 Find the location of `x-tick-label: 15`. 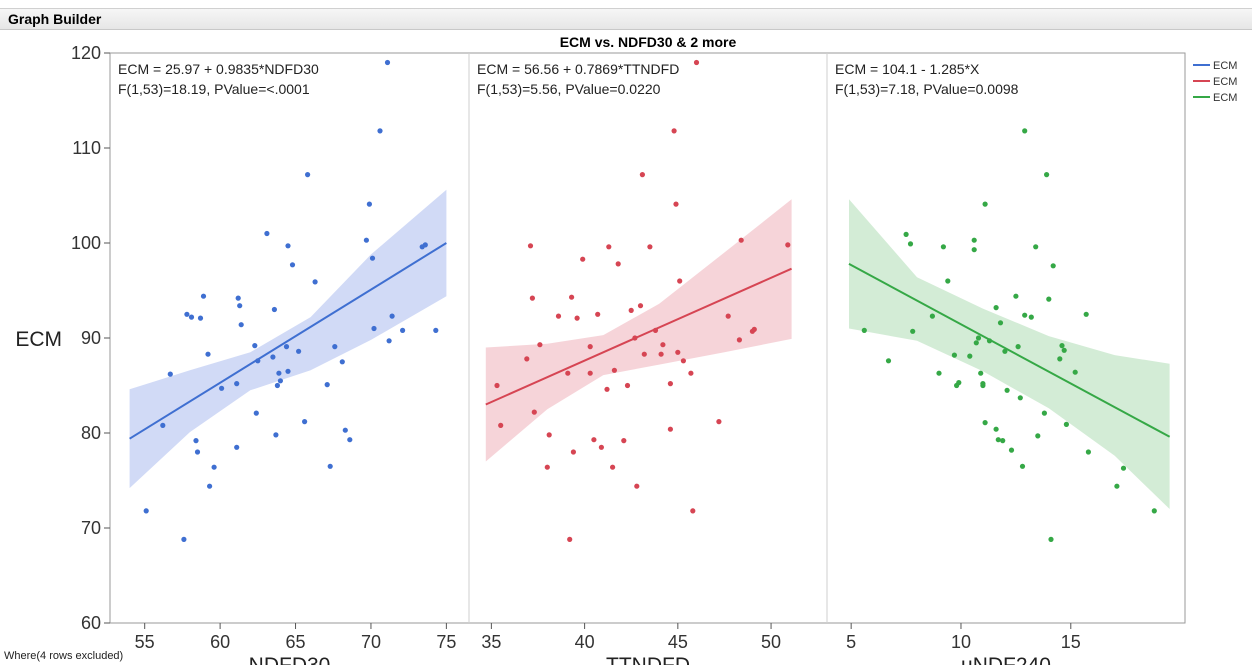

x-tick-label: 15 is located at coordinates (1071, 642).